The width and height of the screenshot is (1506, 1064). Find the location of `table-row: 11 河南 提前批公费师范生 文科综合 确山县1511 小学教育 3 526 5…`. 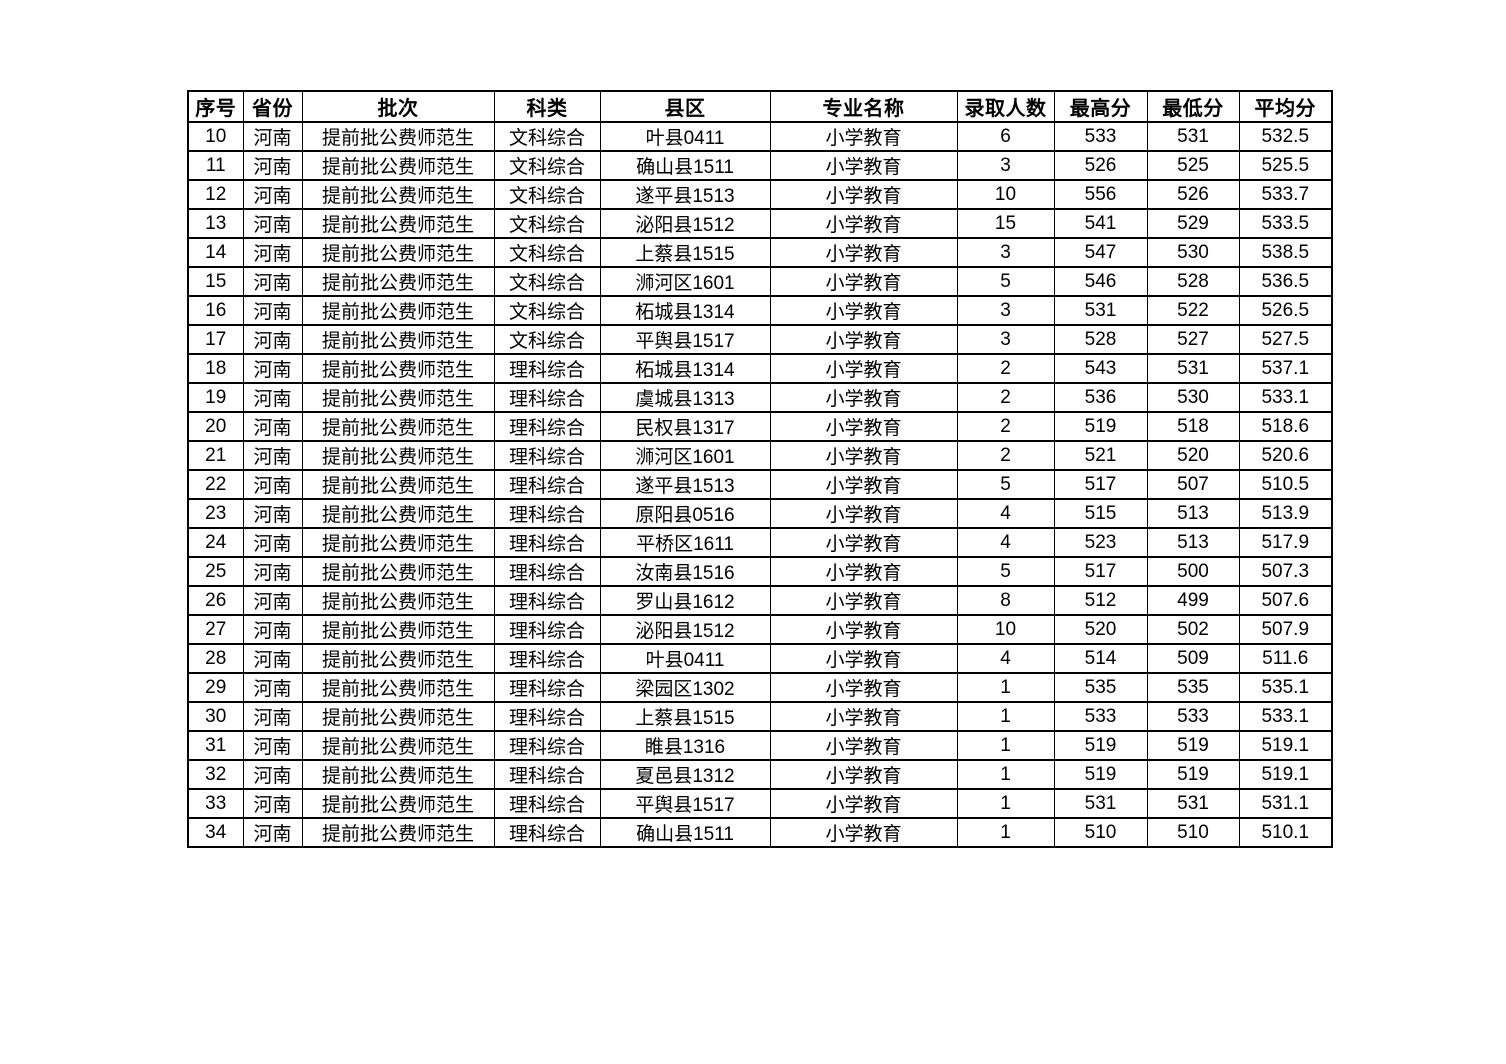

table-row: 11 河南 提前批公费师范生 文科综合 确山县1511 小学教育 3 526 5… is located at coordinates (760, 165).